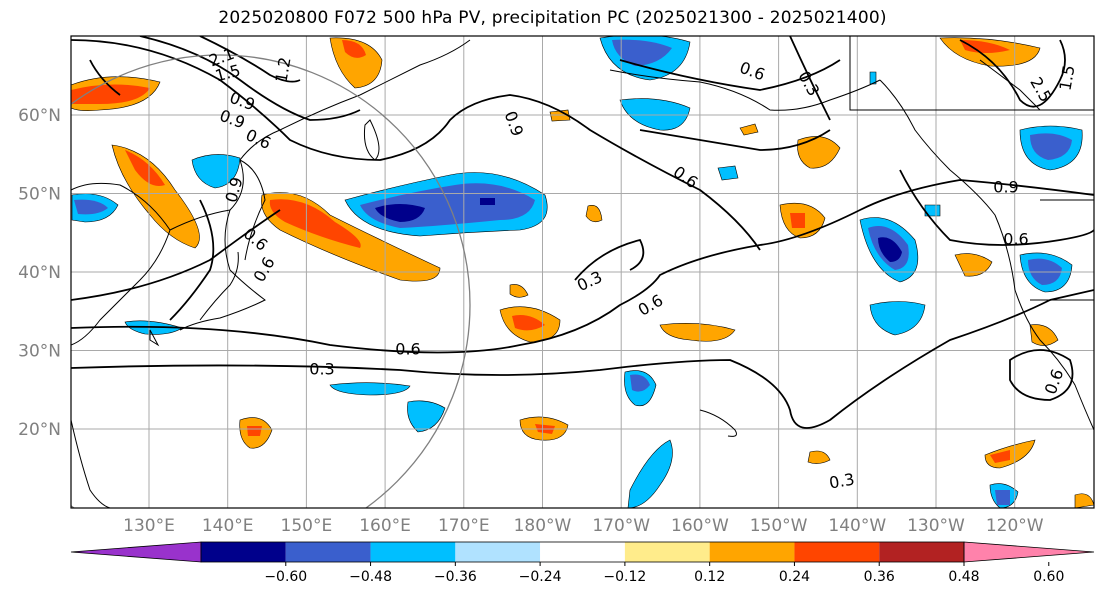 The height and width of the screenshot is (601, 1105). What do you see at coordinates (39, 195) in the screenshot?
I see `lat-label: 50°N` at bounding box center [39, 195].